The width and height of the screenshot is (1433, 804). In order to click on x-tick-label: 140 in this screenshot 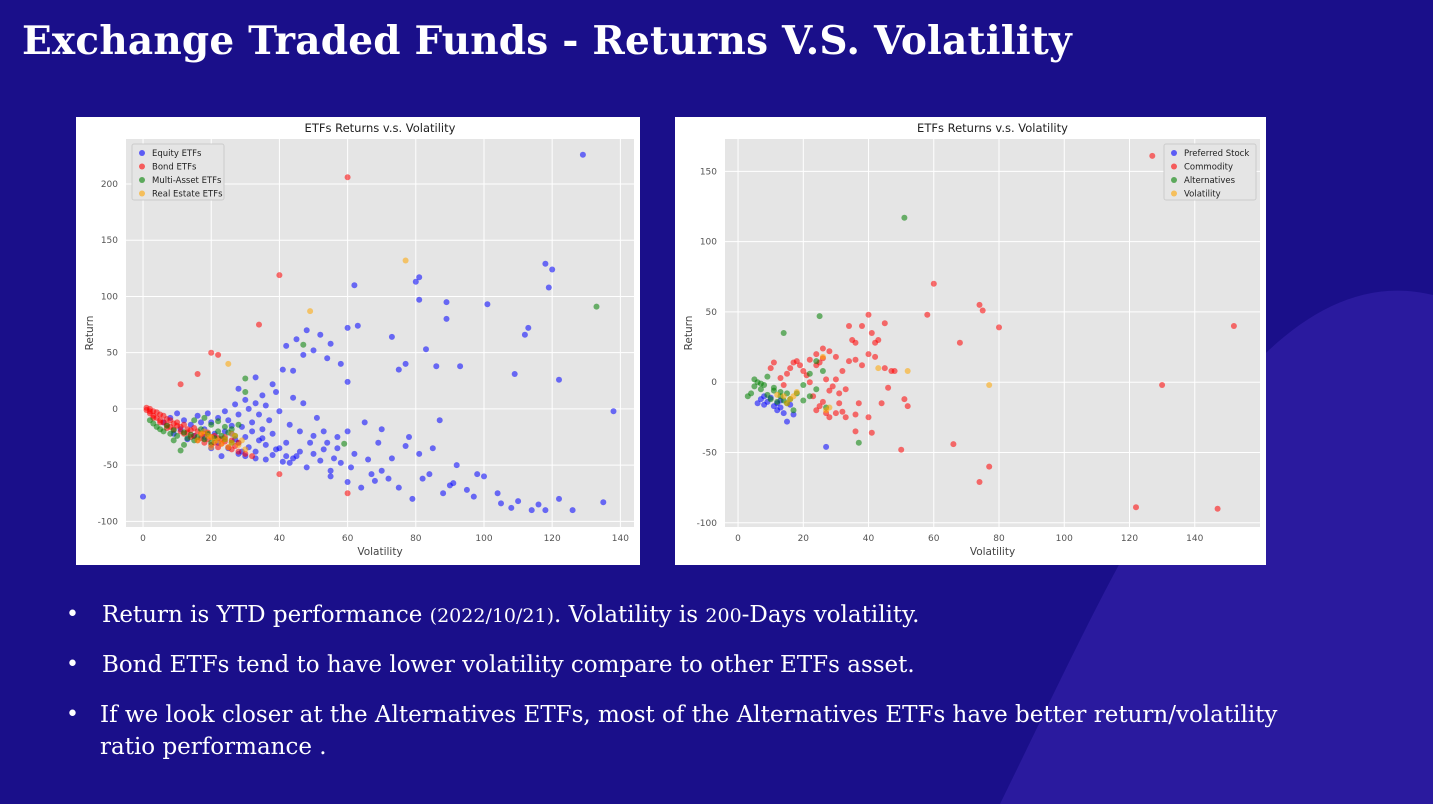, I will do `click(1194, 539)`.